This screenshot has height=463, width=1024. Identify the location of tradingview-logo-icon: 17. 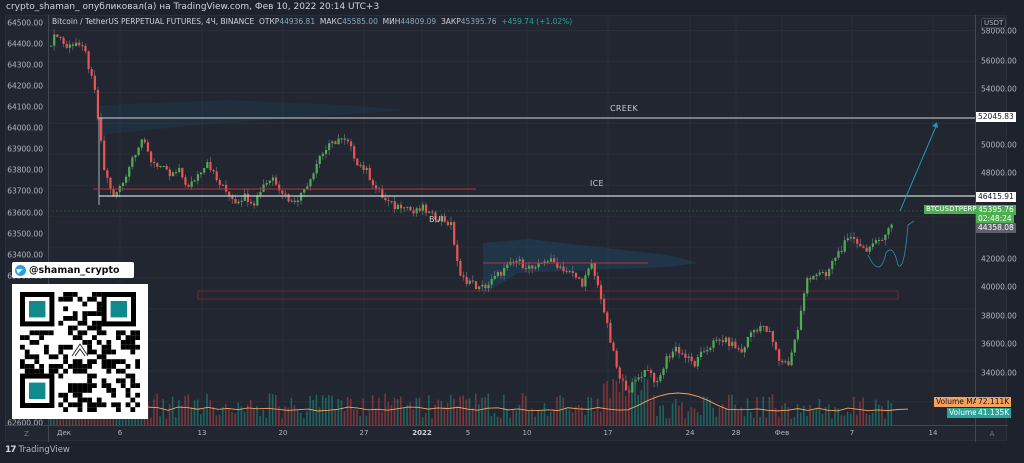
(10, 450).